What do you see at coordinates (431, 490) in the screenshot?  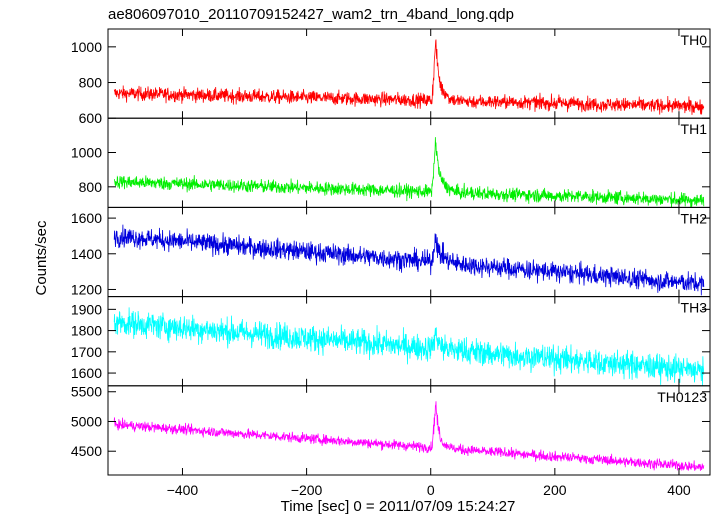 I see `x-tick-label: 0` at bounding box center [431, 490].